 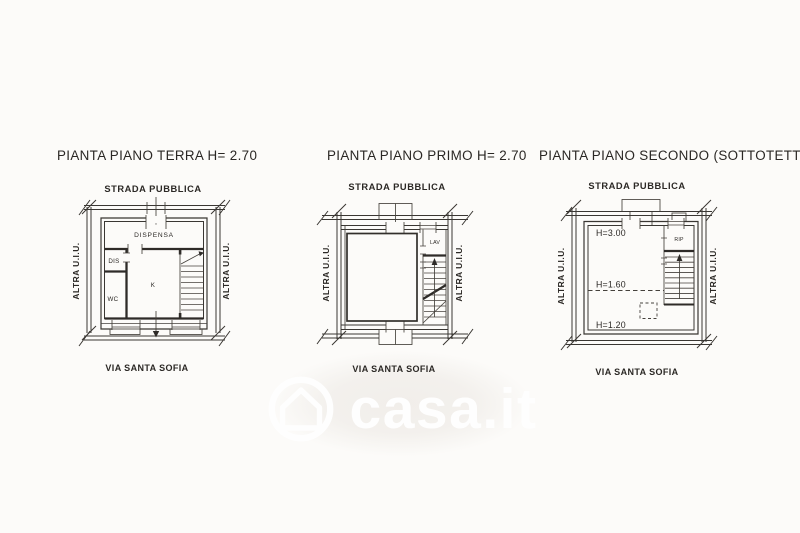 What do you see at coordinates (153, 285) in the screenshot?
I see `room-label-k: K` at bounding box center [153, 285].